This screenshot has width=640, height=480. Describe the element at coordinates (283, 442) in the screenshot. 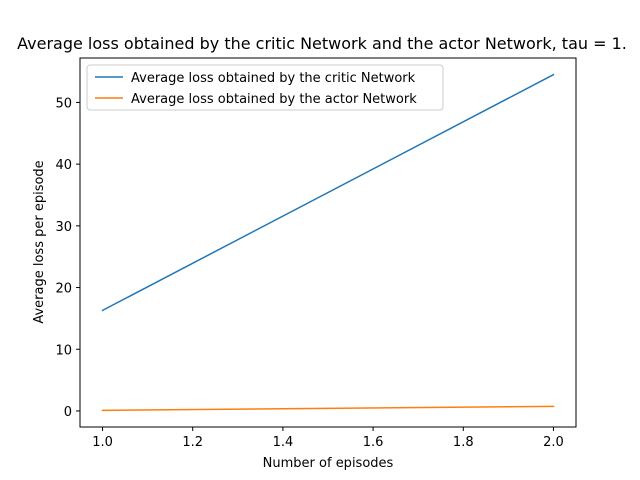

I see `x-tick-label: 1.4` at that location.